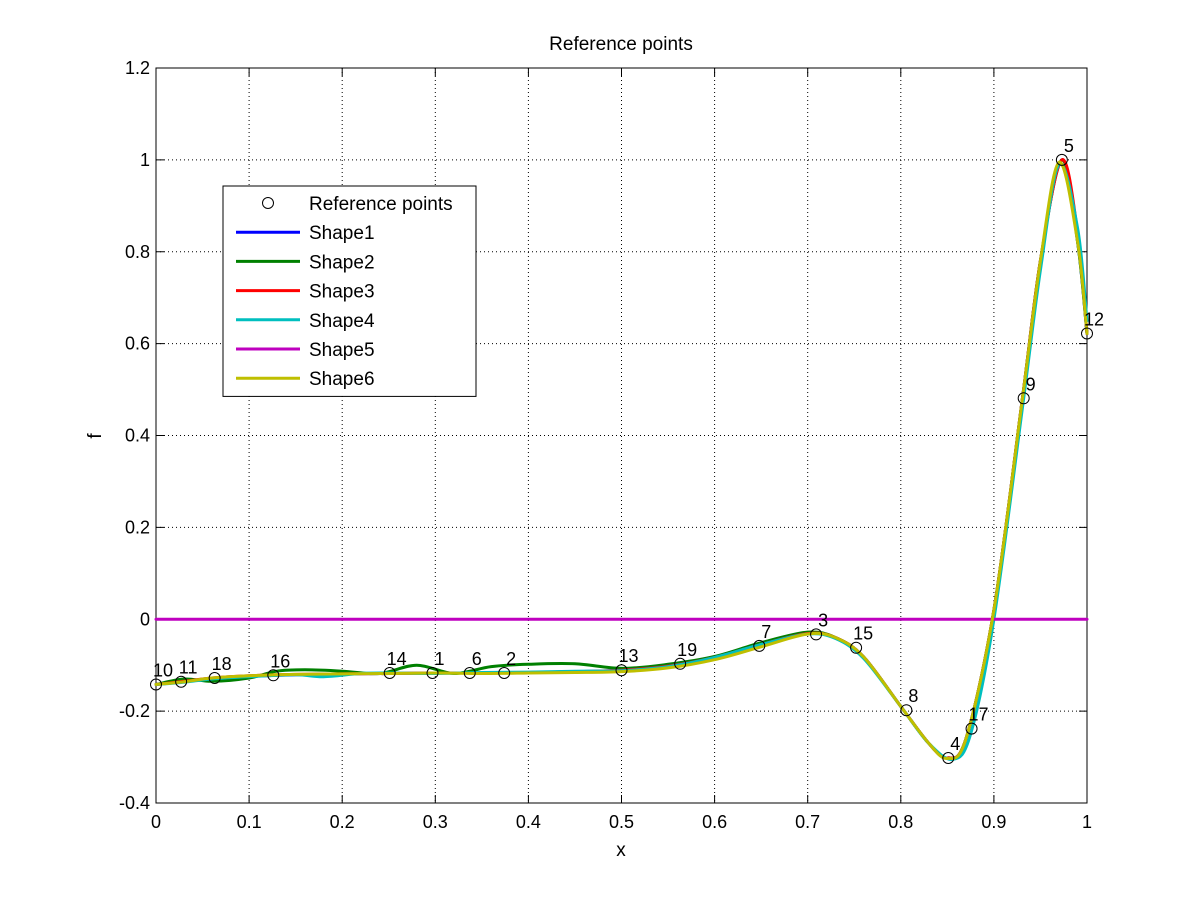 The image size is (1201, 901). Describe the element at coordinates (955, 744) in the screenshot. I see `reference-point-label: 4` at that location.